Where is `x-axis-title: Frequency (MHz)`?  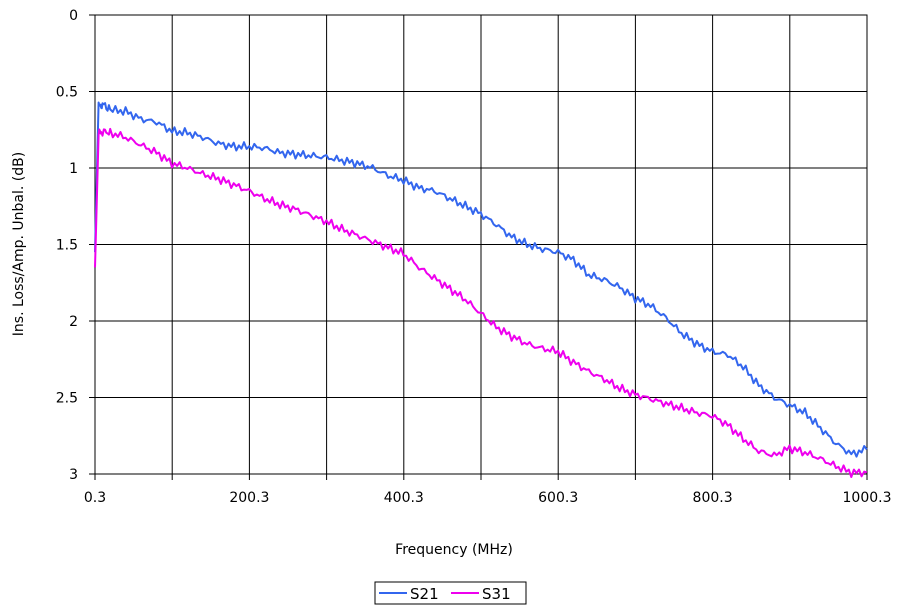 x-axis-title: Frequency (MHz) is located at coordinates (454, 550).